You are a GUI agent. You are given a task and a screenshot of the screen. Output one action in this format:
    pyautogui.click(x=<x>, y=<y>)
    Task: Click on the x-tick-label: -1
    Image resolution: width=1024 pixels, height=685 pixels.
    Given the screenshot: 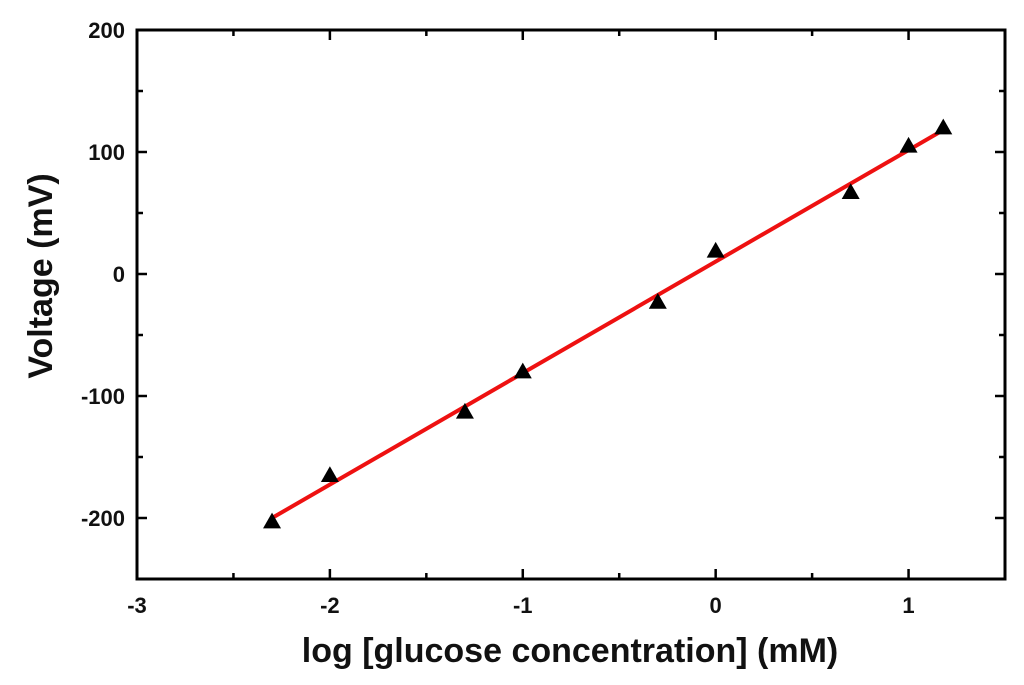 What is the action you would take?
    pyautogui.click(x=523, y=605)
    